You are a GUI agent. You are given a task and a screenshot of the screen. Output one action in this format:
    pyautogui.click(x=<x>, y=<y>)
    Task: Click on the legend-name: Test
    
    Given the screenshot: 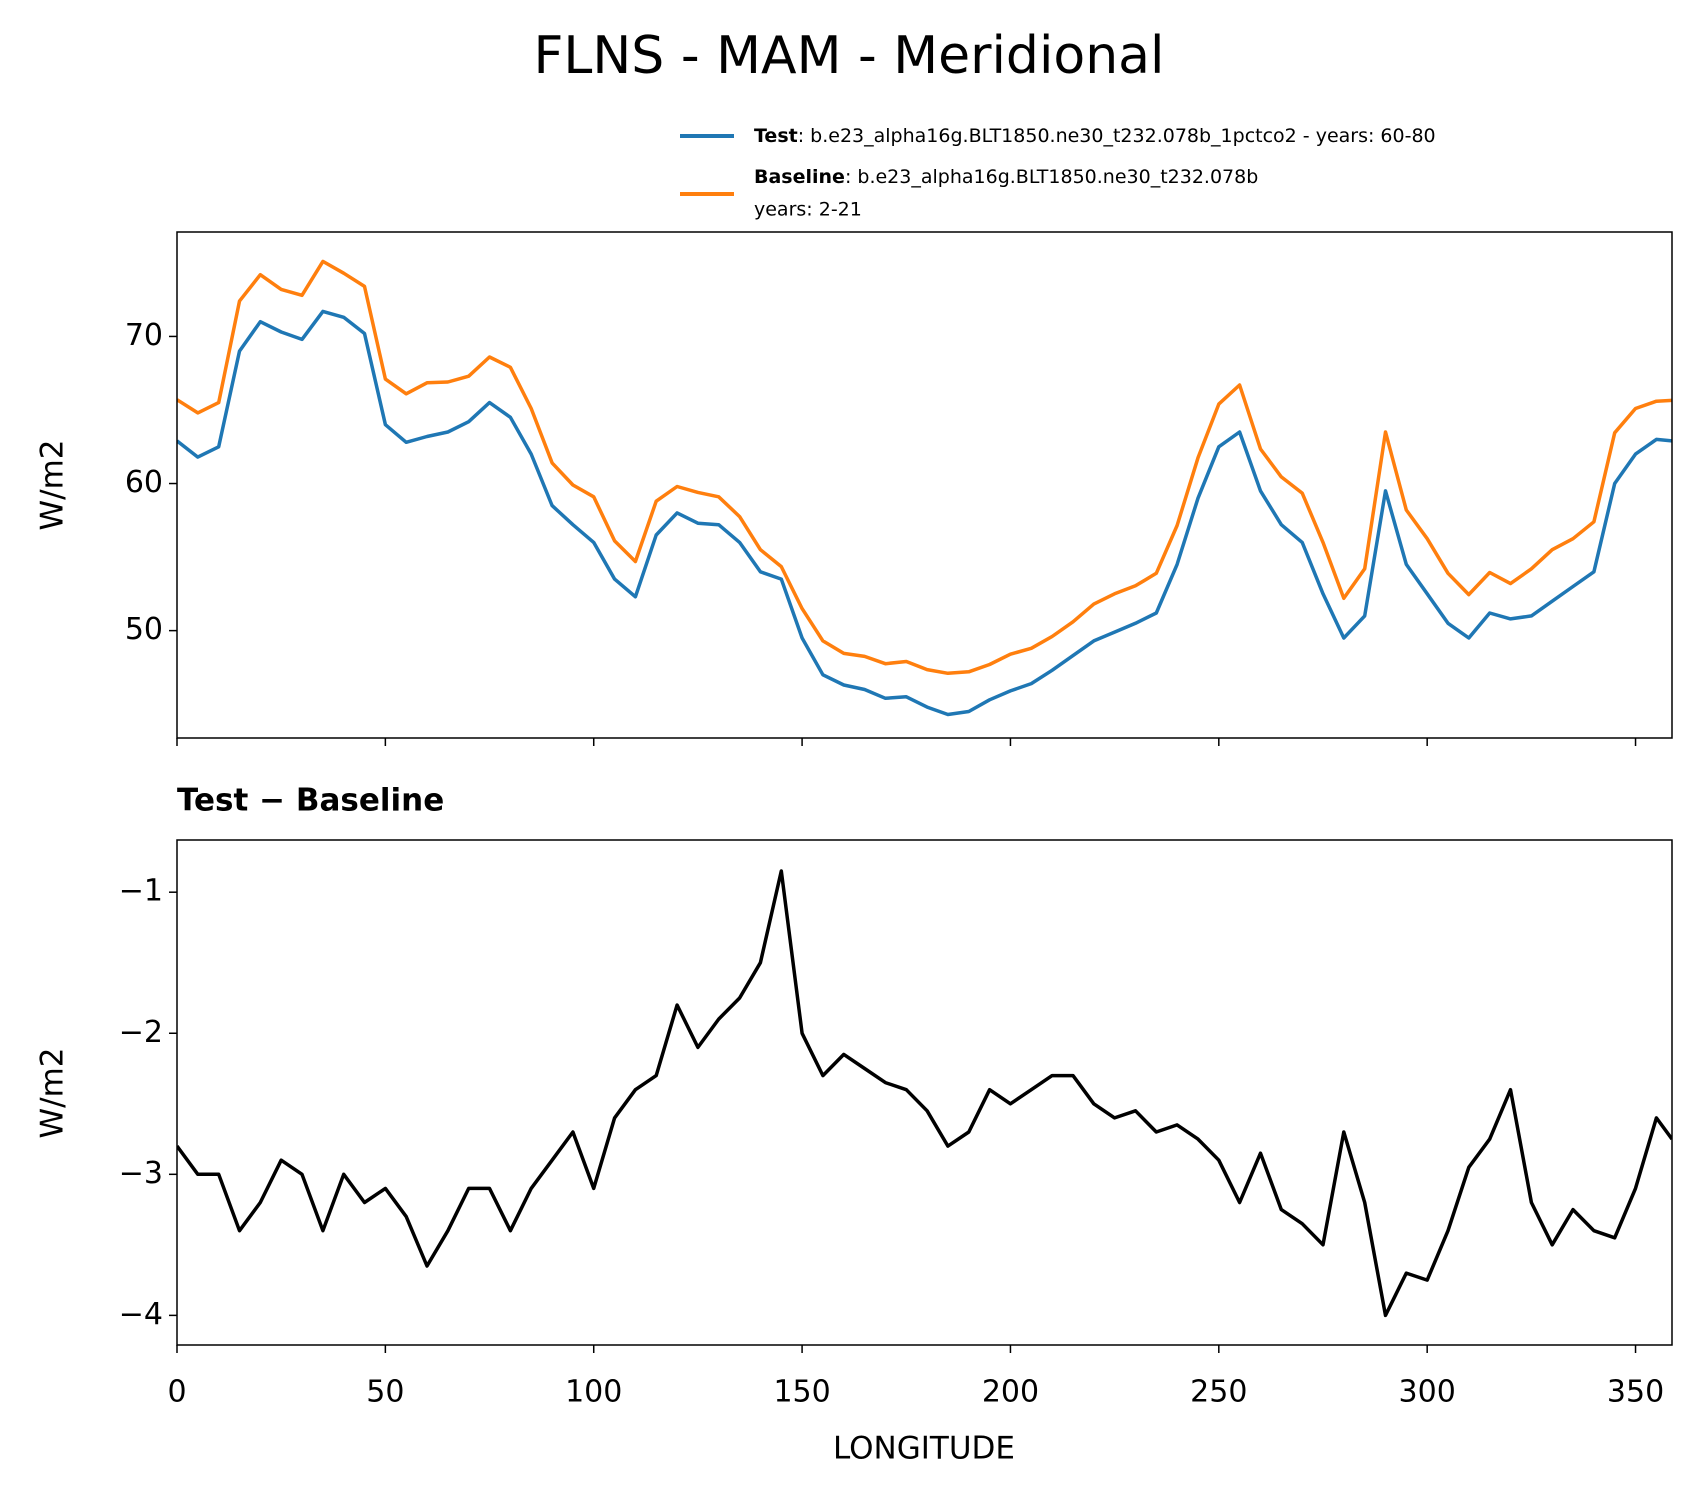 What is the action you would take?
    pyautogui.click(x=776, y=136)
    